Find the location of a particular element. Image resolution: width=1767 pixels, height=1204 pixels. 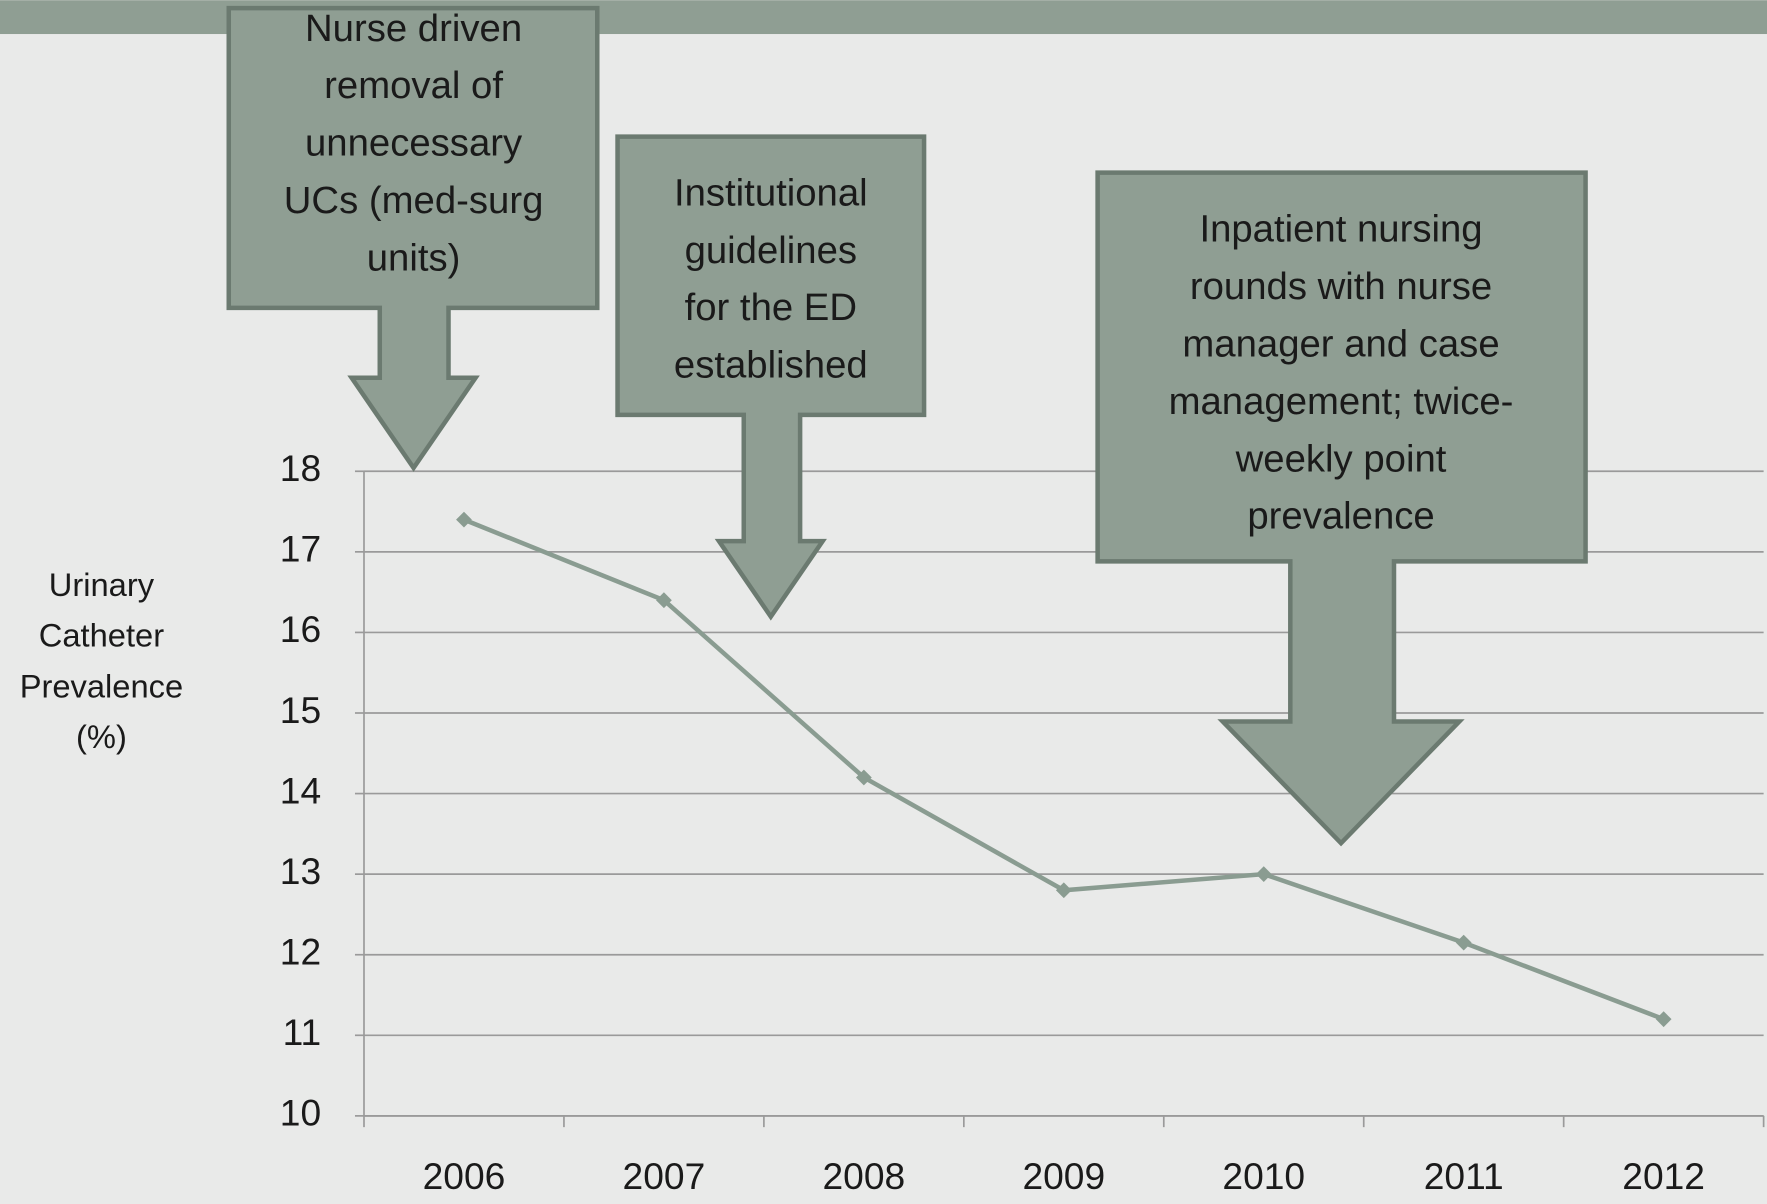

x-tick-label: 2006 is located at coordinates (464, 1176).